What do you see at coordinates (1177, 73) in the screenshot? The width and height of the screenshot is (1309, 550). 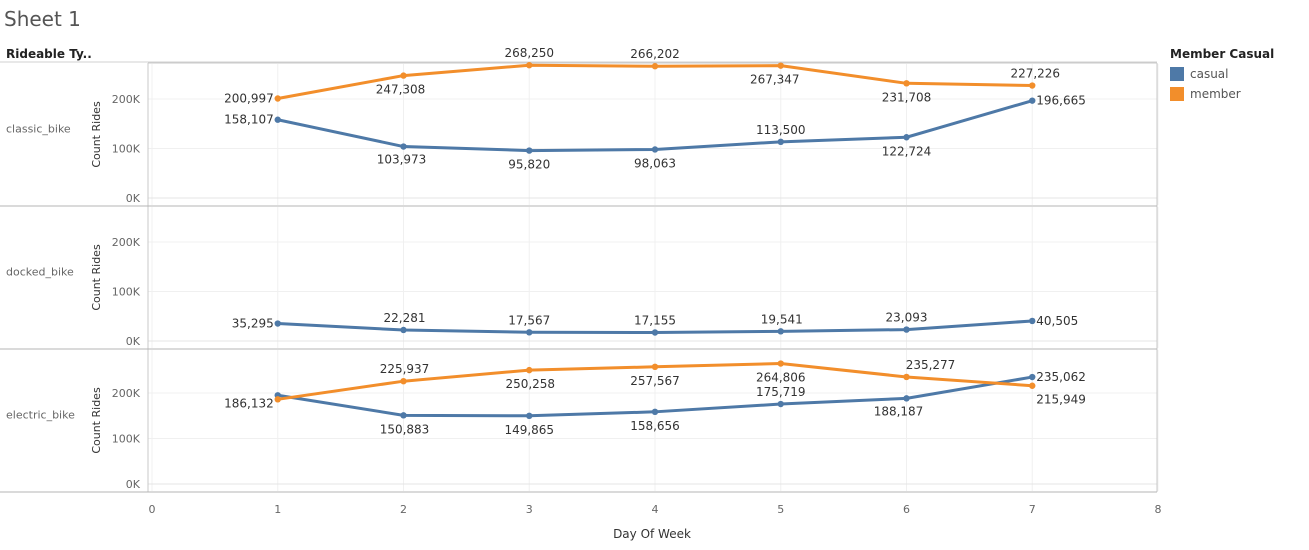 I see `legend-swatch-casual` at bounding box center [1177, 73].